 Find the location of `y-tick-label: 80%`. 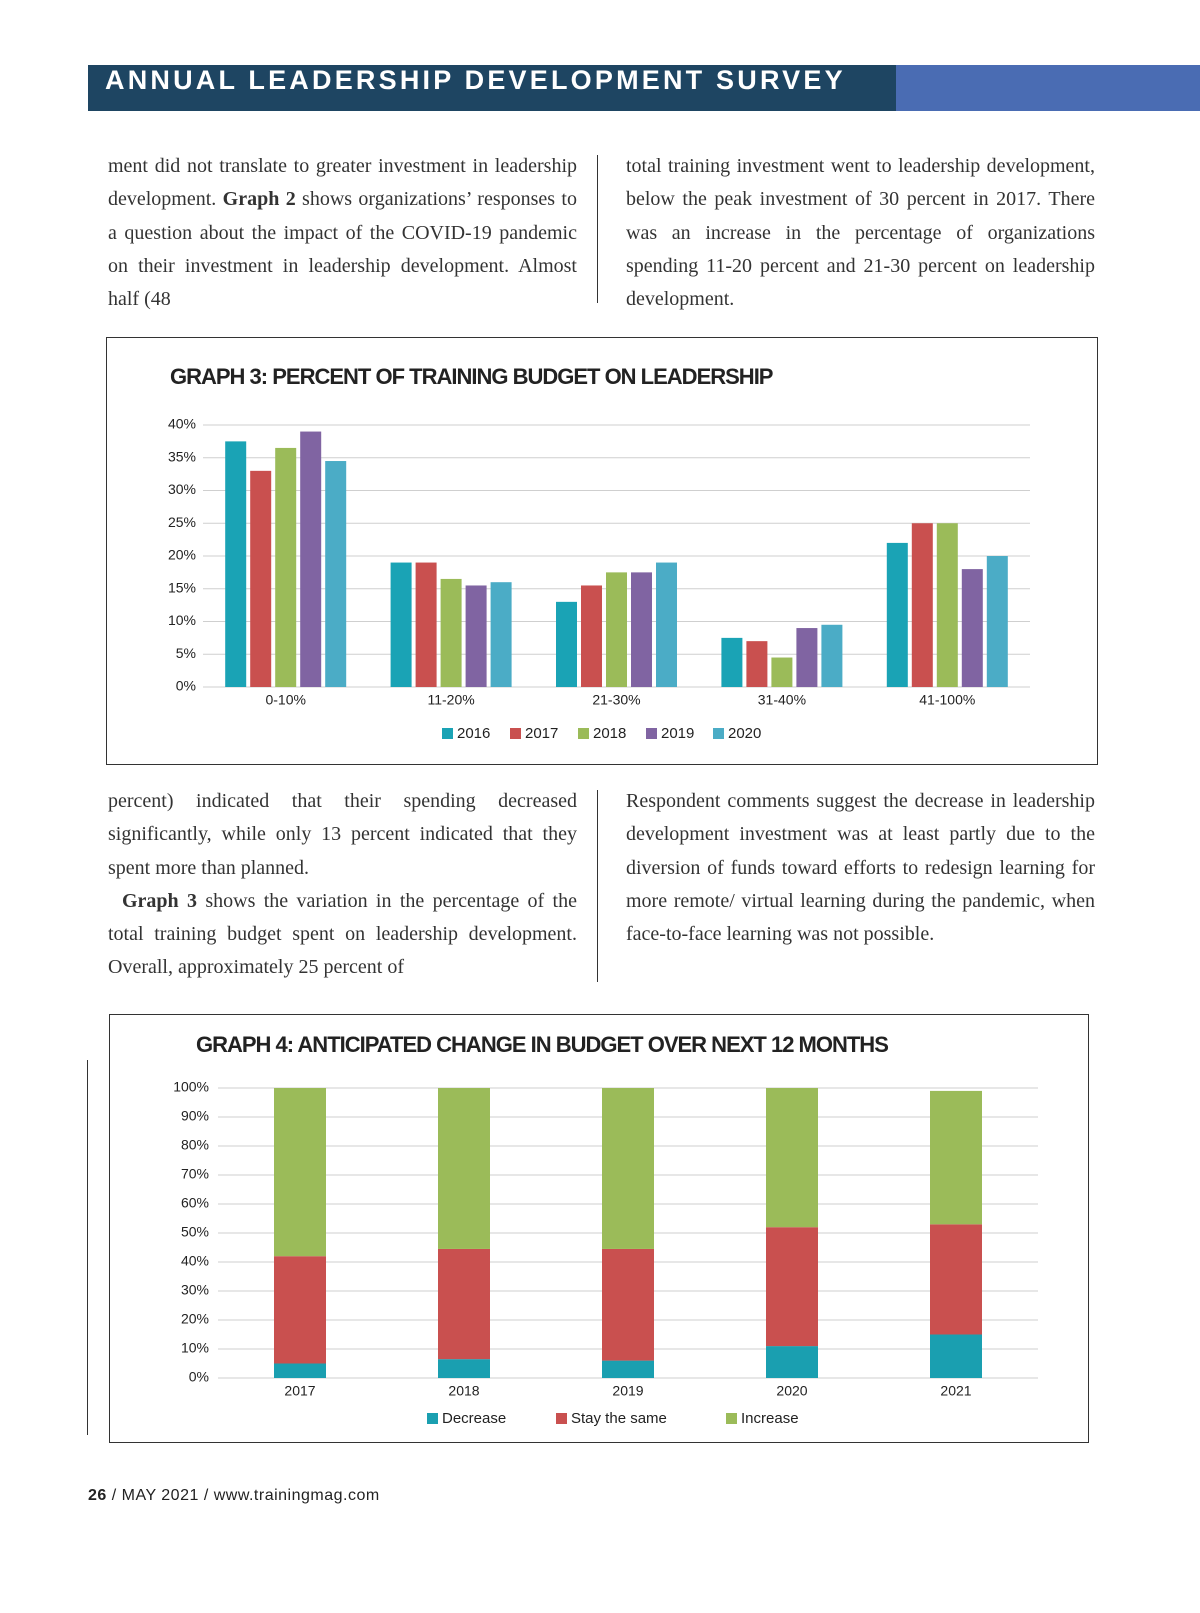

y-tick-label: 80% is located at coordinates (195, 1145).